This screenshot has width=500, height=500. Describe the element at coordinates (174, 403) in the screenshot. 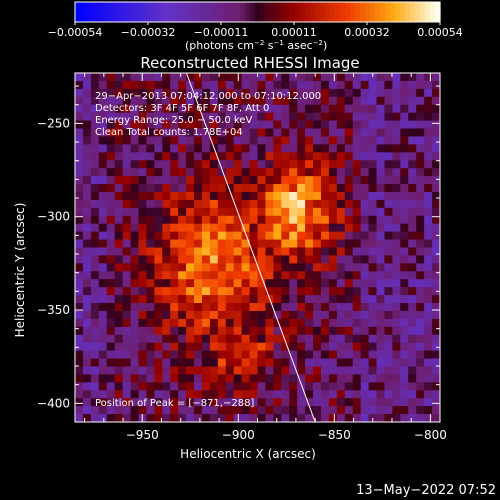

I see `peak-position-label: Position of Peak = [−871,−288]` at that location.